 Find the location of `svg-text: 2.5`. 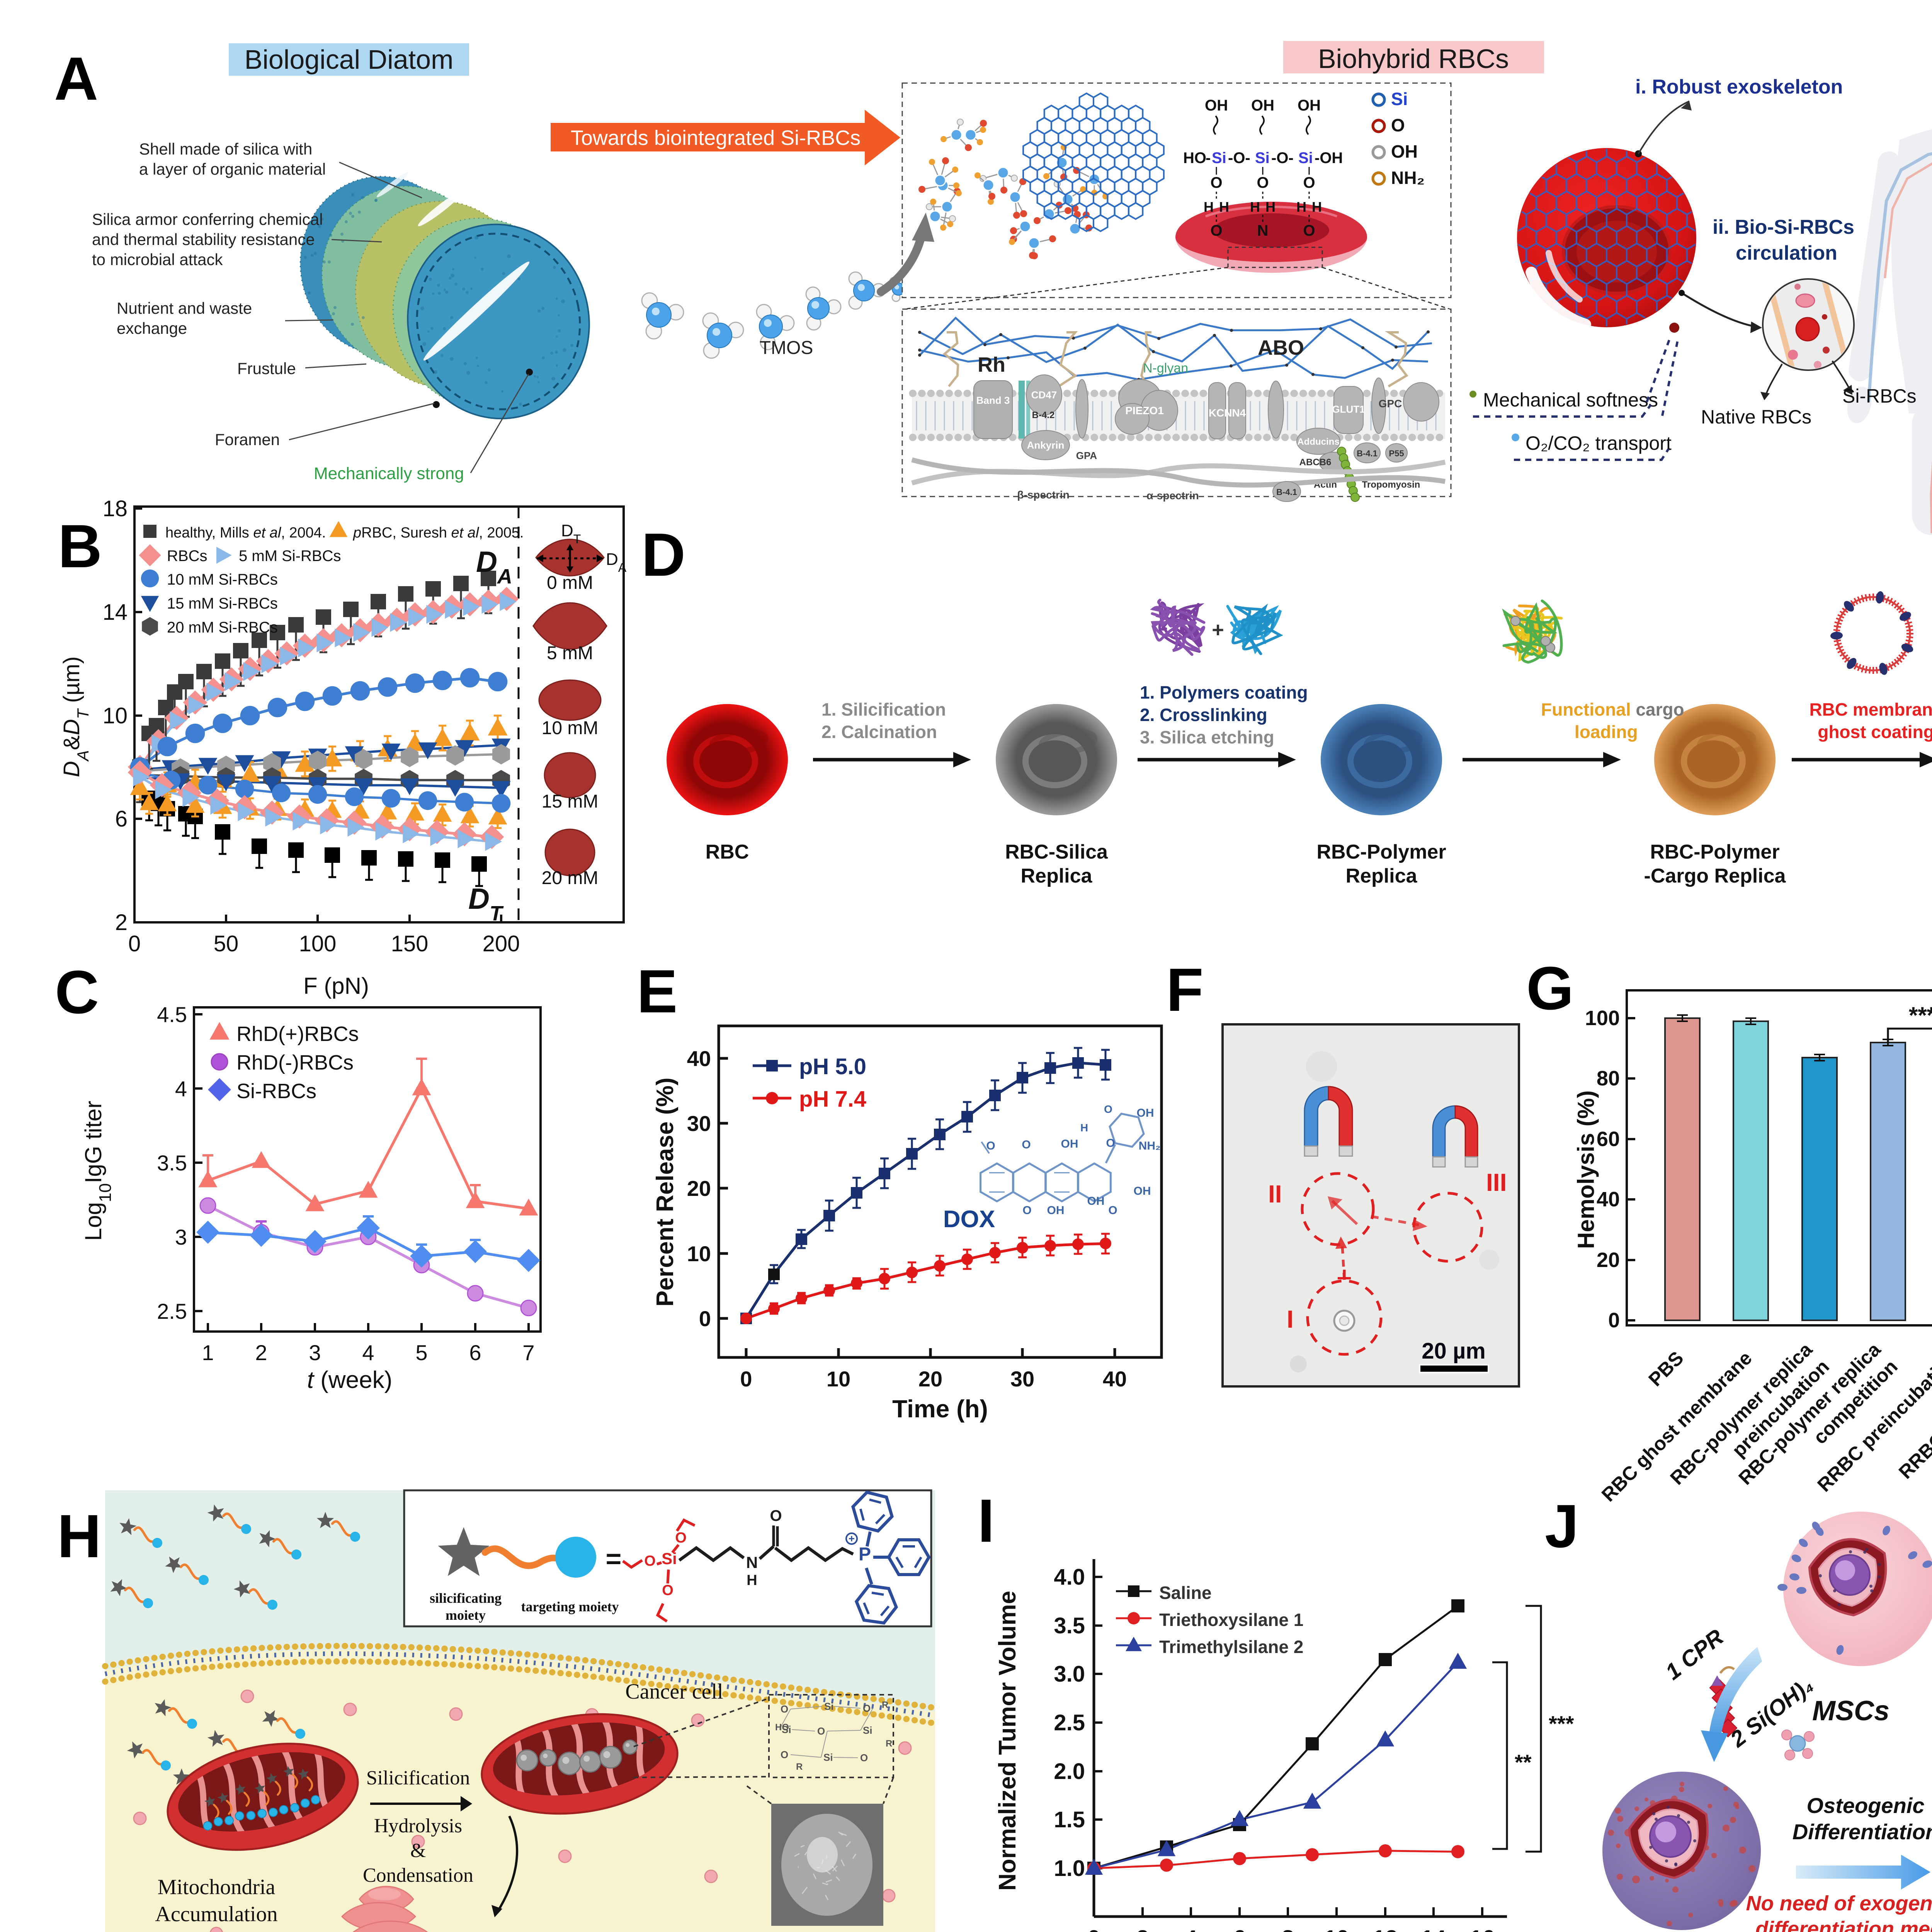

svg-text: 2.5 is located at coordinates (172, 1311).